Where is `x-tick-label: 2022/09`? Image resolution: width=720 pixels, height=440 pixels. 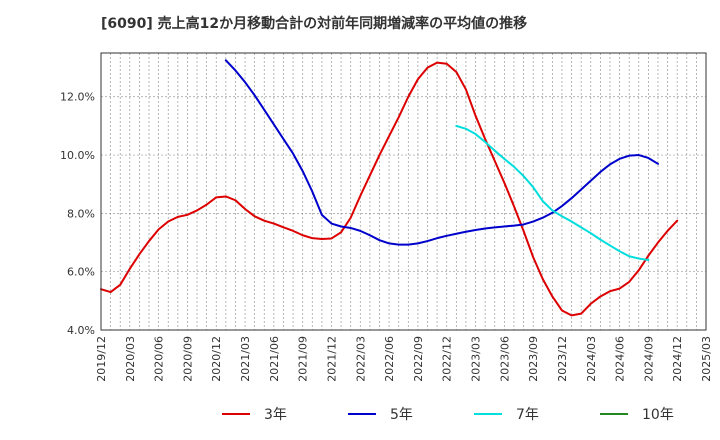
x-tick-label: 2022/09 is located at coordinates (418, 359).